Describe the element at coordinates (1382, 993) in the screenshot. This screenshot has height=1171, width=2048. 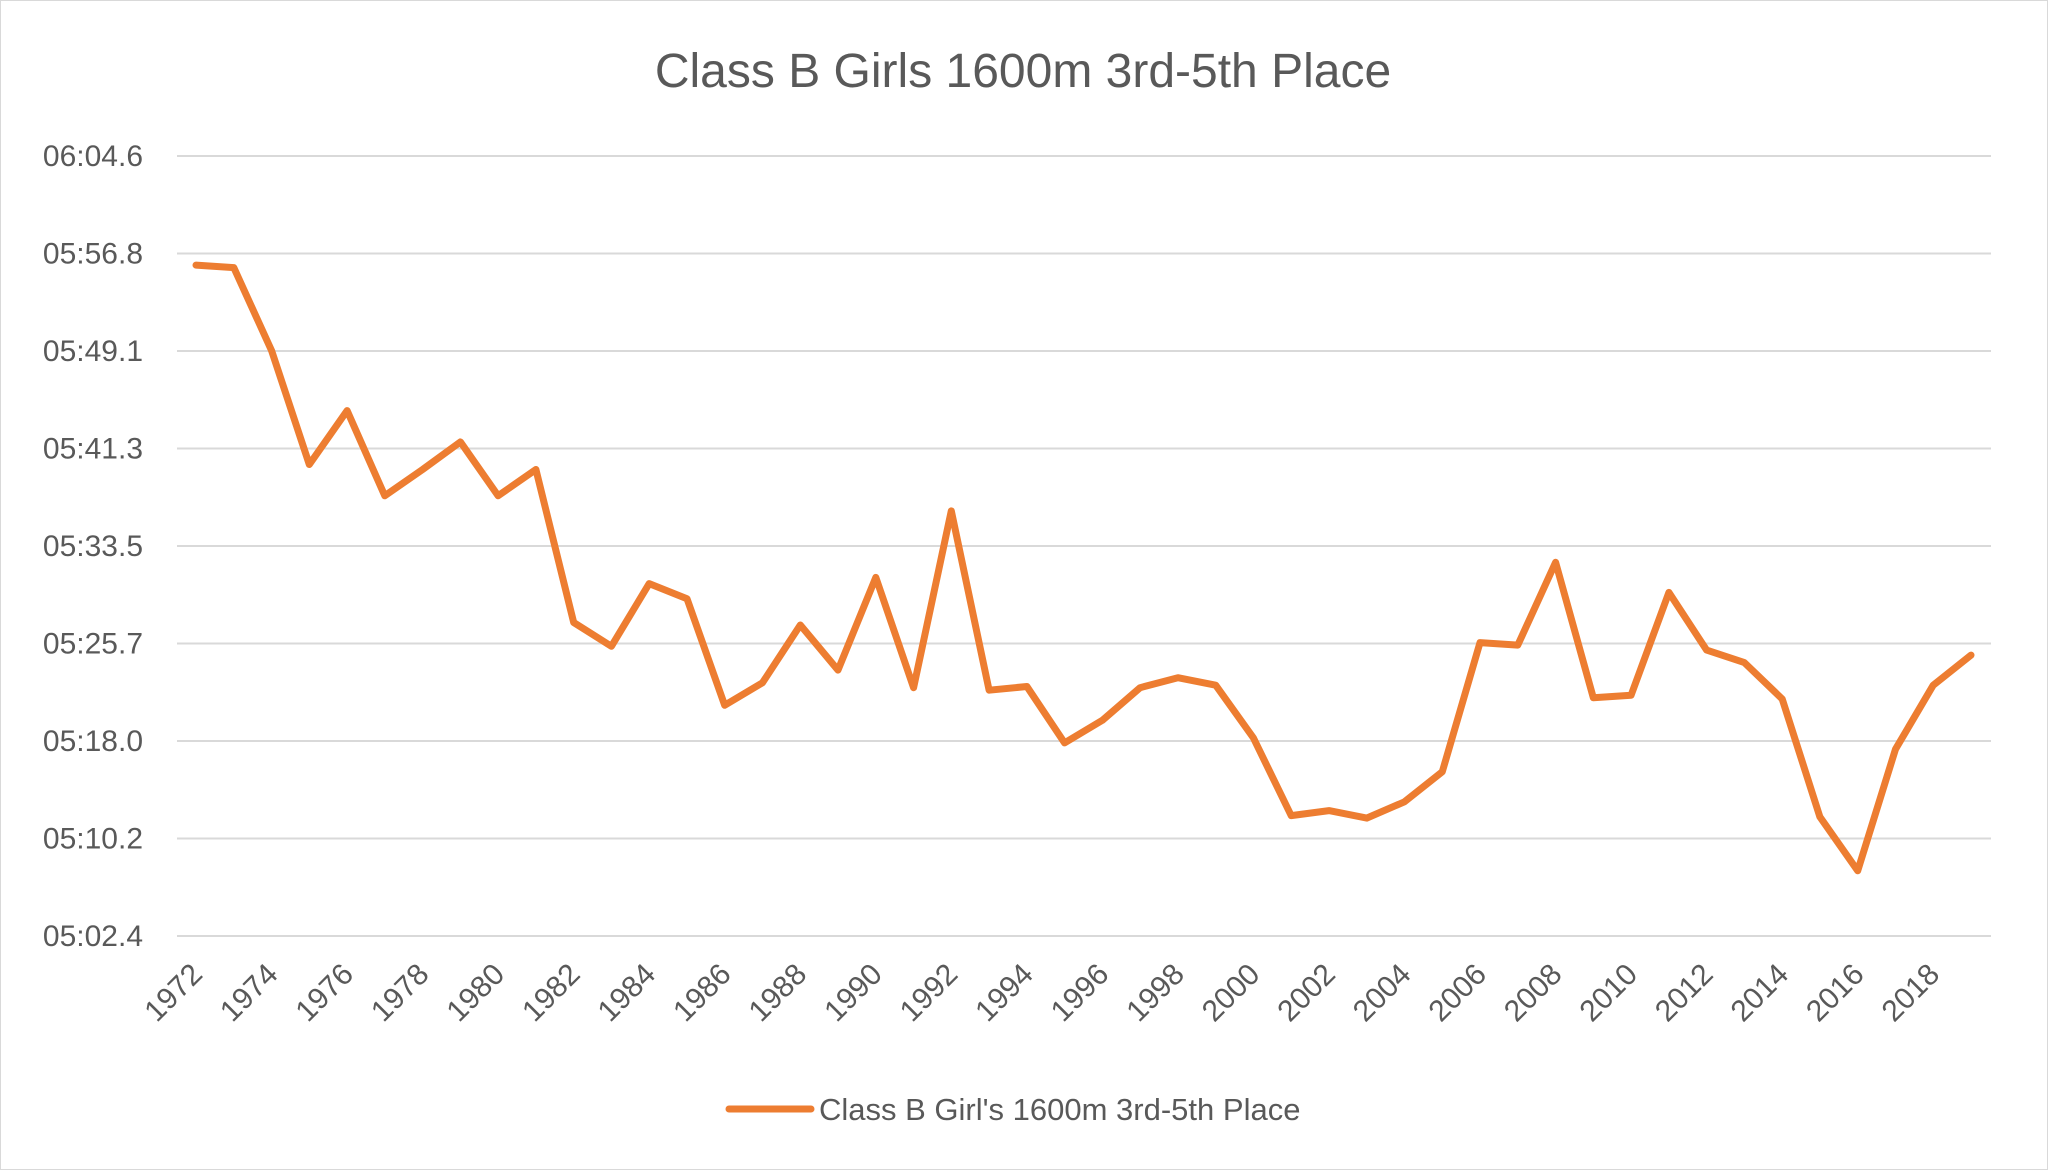
I see `x-tick-label: 2004` at that location.